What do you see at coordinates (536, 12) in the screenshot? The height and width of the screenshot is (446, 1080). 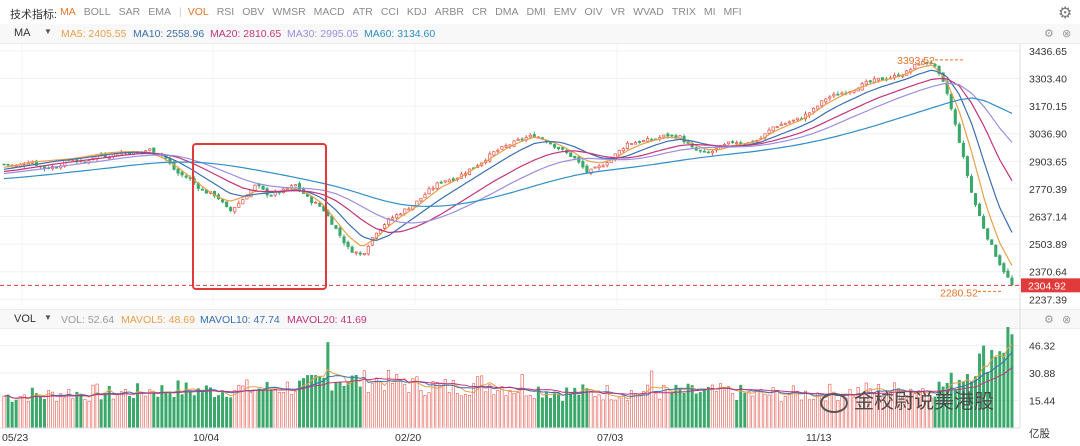 I see `tab-dmi: DMI` at bounding box center [536, 12].